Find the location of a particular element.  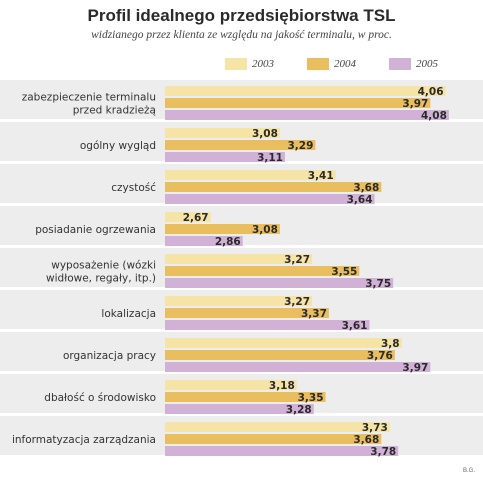

data-label: 3,64 is located at coordinates (360, 200).